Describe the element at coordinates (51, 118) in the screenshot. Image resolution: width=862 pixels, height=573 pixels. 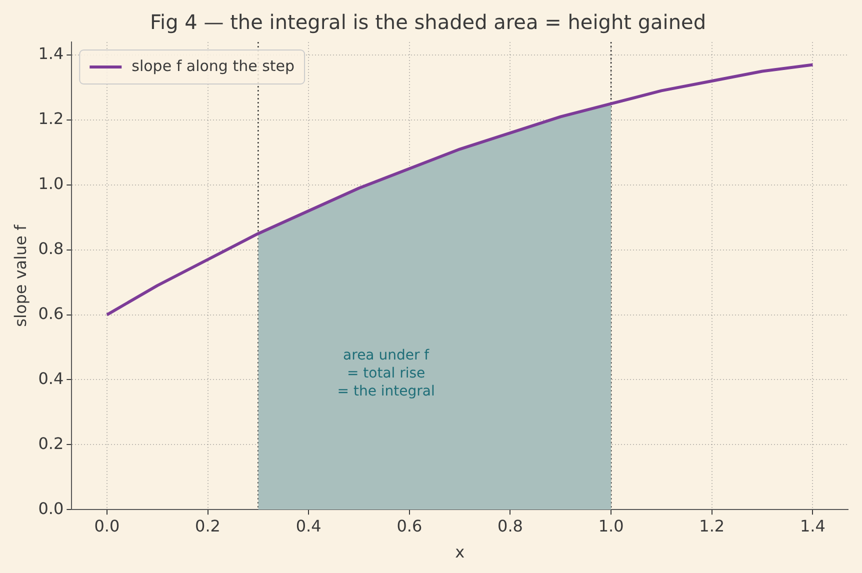
I see `y-tick-label: 1.2` at that location.